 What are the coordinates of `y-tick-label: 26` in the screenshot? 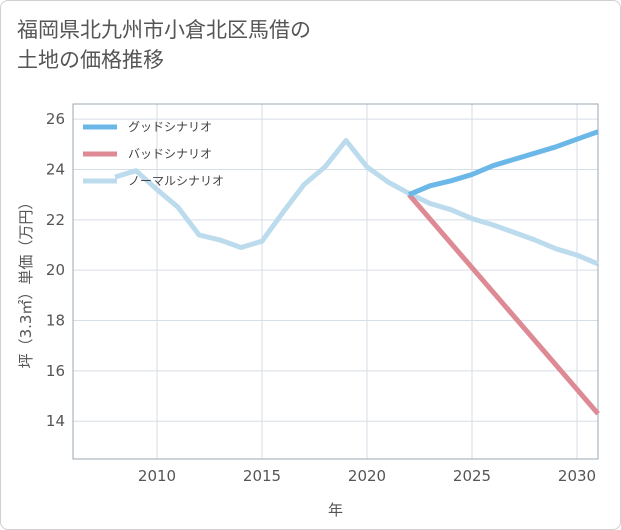 It's located at (55, 119).